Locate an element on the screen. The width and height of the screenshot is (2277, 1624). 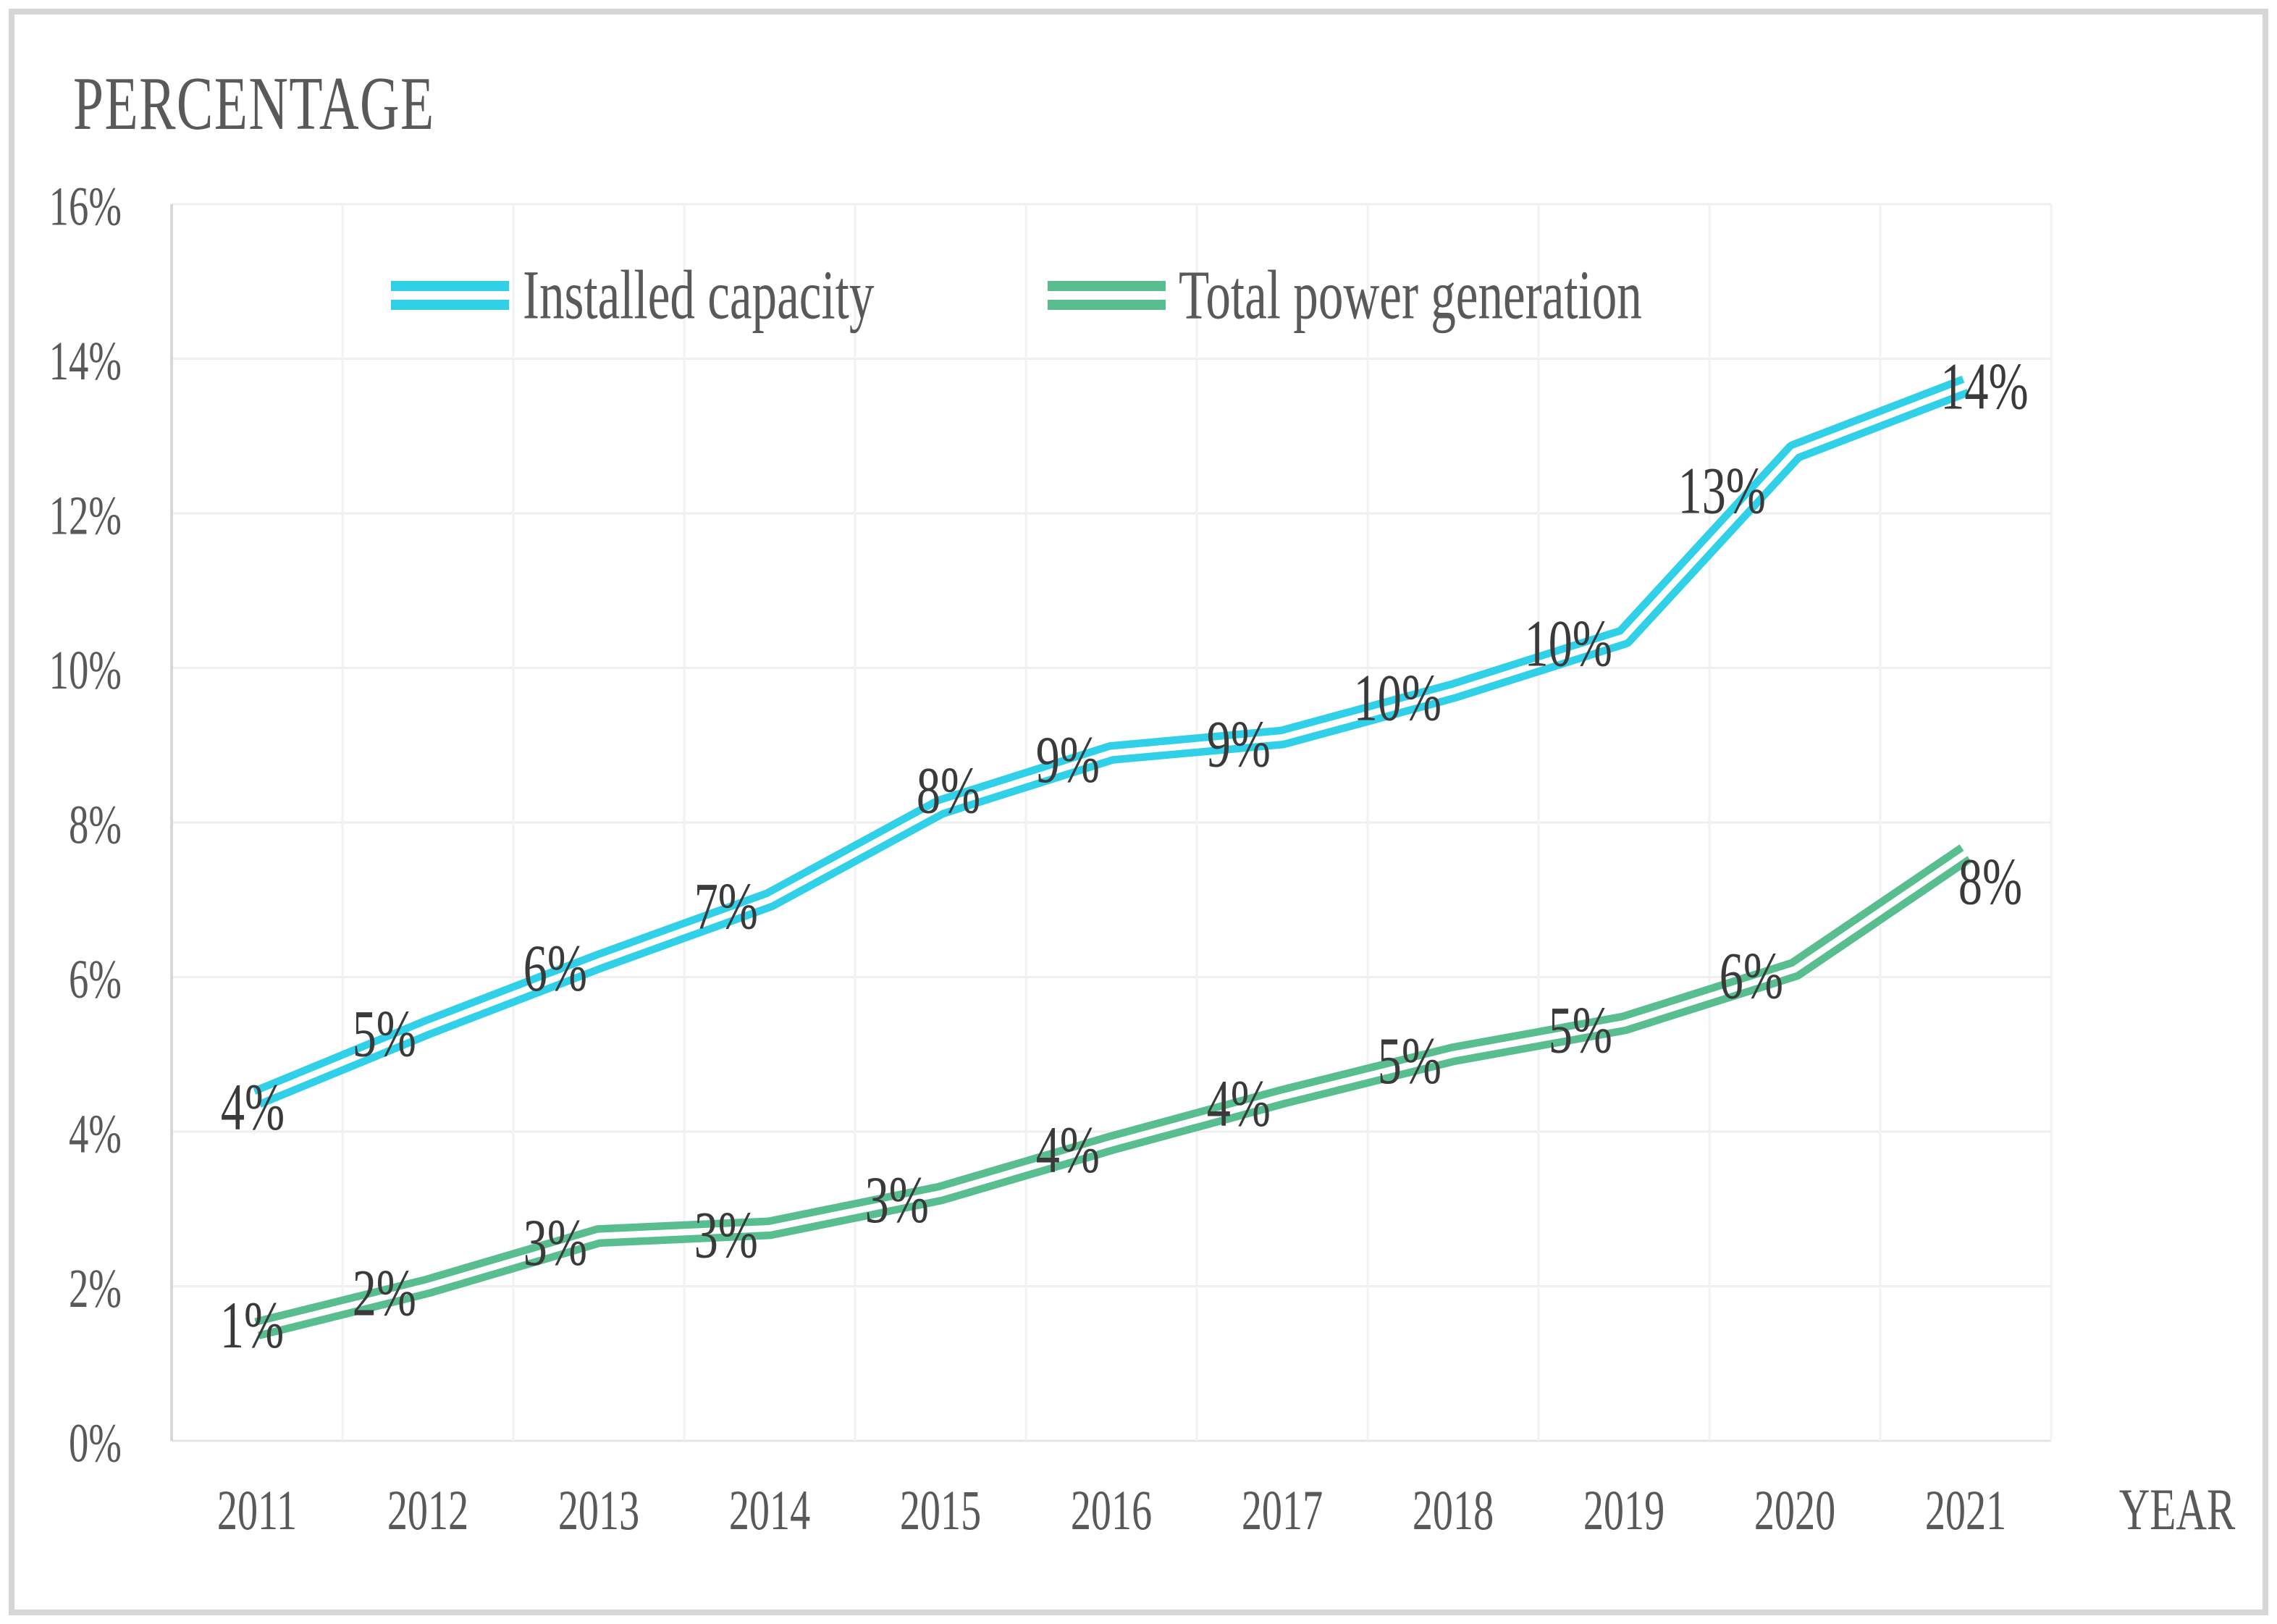
data-label-2019-total-power-generation: 5% is located at coordinates (1580, 1030).